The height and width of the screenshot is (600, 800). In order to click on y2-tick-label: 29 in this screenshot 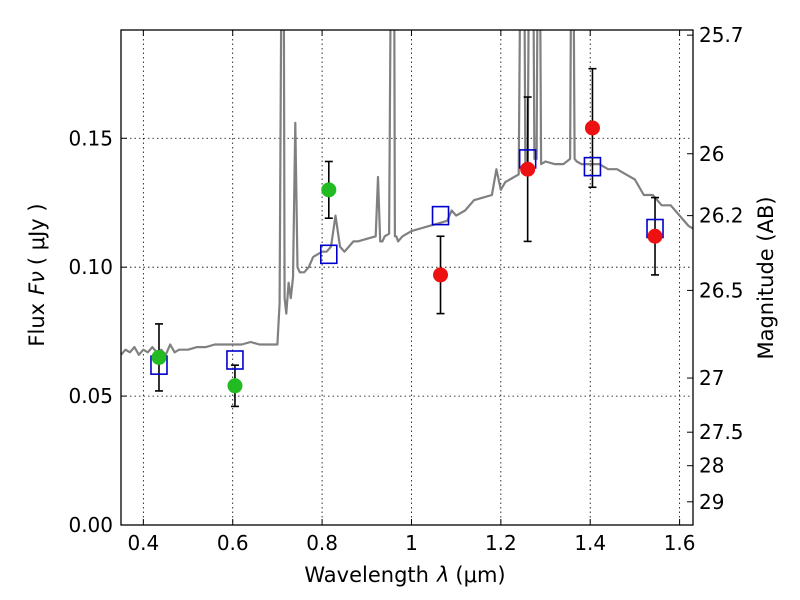, I will do `click(711, 502)`.